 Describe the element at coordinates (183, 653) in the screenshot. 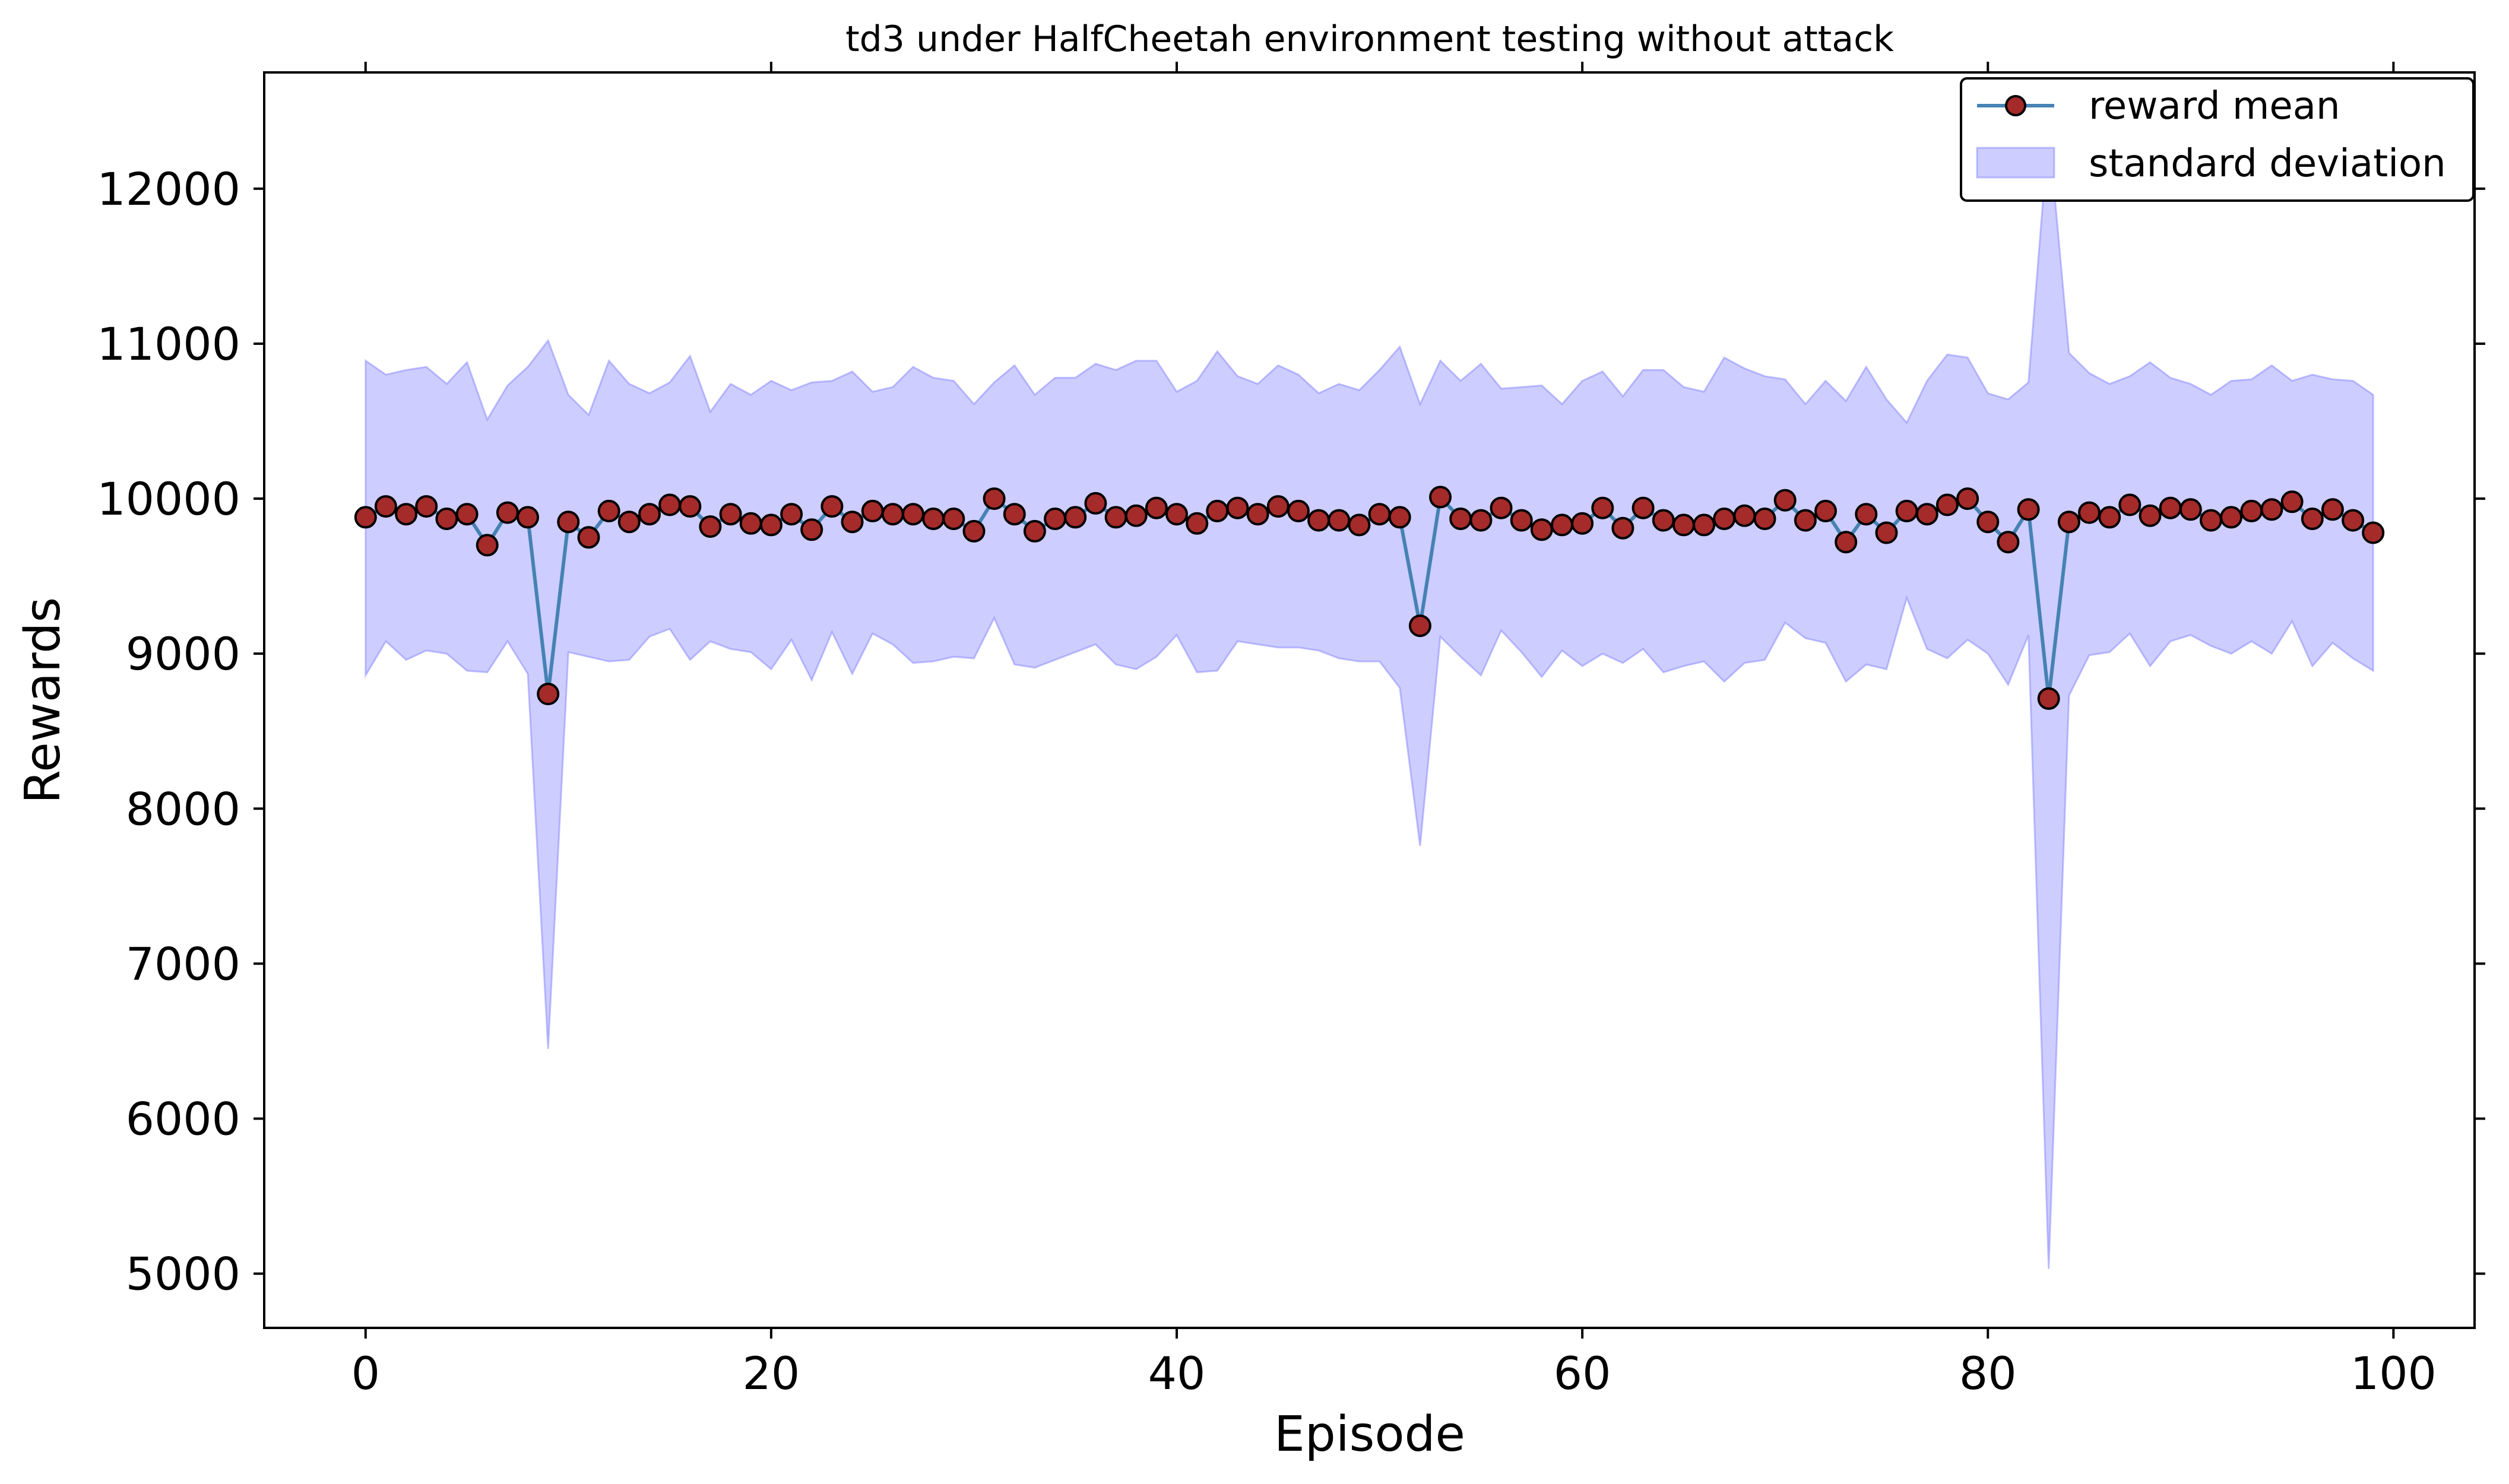

I see `y-tick-label: 9000` at that location.